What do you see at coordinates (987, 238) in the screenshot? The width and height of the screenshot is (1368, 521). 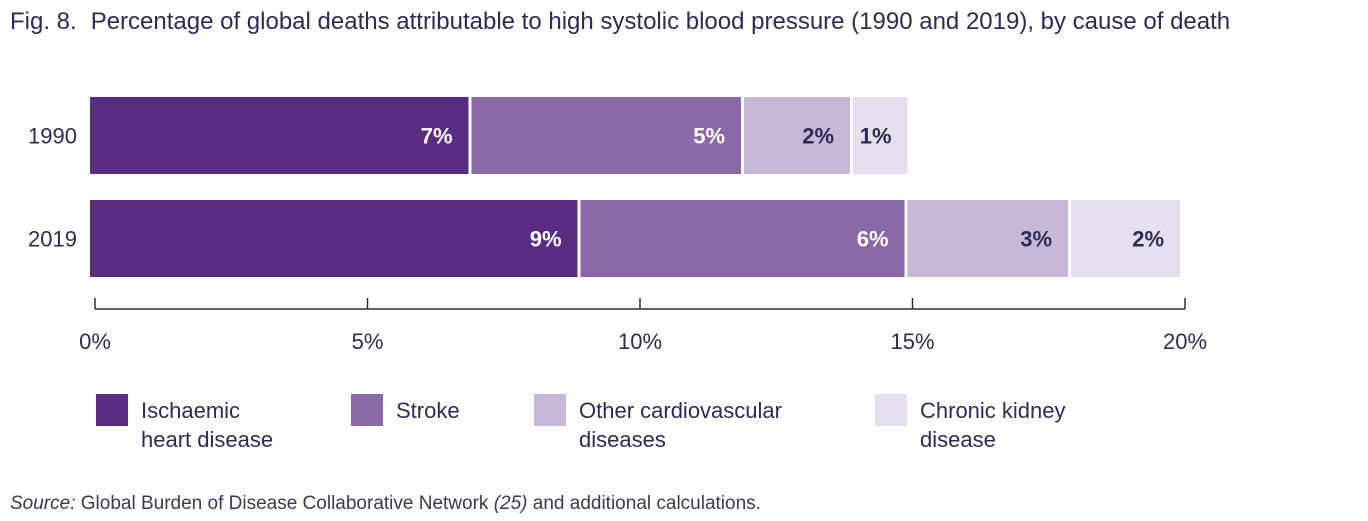 I see `bar-other-cardiovascular-diseases-2019` at bounding box center [987, 238].